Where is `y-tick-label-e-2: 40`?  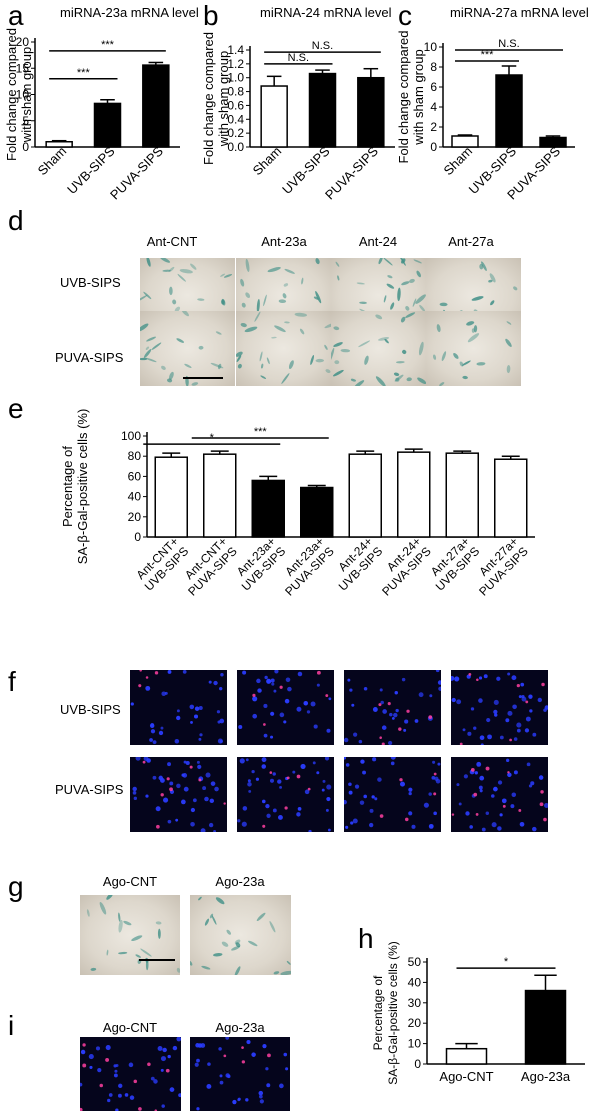 y-tick-label-e-2: 40 is located at coordinates (135, 497).